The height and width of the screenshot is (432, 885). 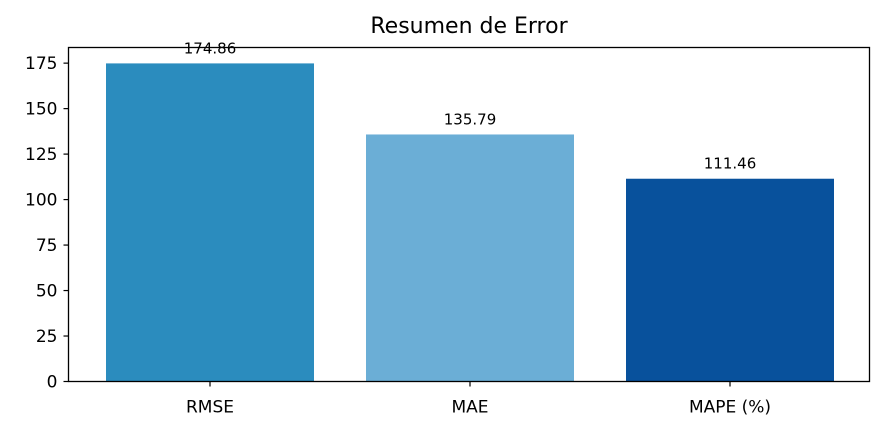 What do you see at coordinates (41, 64) in the screenshot?
I see `y-tick-label: 175` at bounding box center [41, 64].